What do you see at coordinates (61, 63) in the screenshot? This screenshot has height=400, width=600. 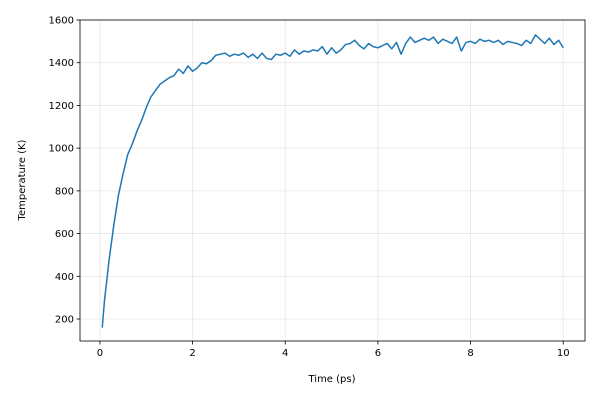 I see `y-tick-label: 1400` at bounding box center [61, 63].